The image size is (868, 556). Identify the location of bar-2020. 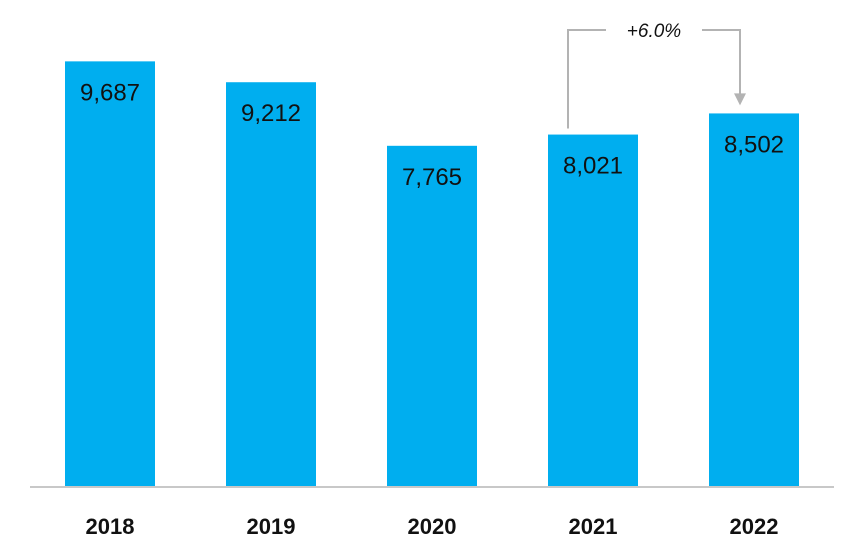
(432, 316).